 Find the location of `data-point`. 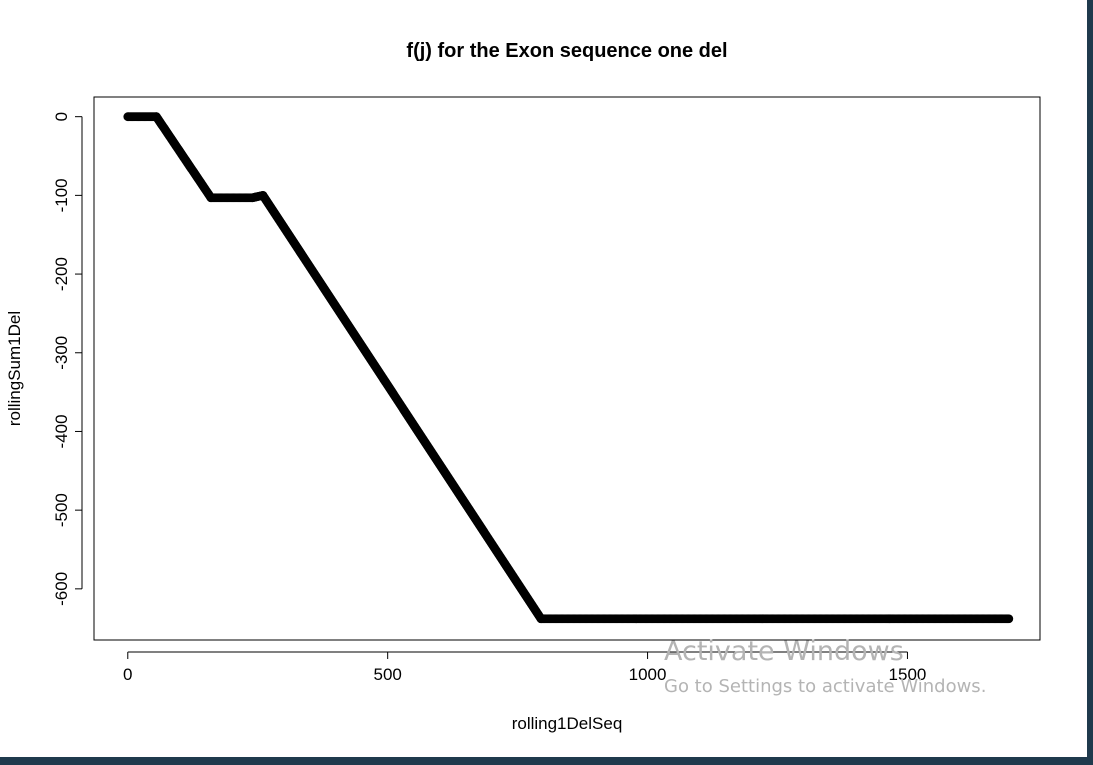

data-point is located at coordinates (1009, 619).